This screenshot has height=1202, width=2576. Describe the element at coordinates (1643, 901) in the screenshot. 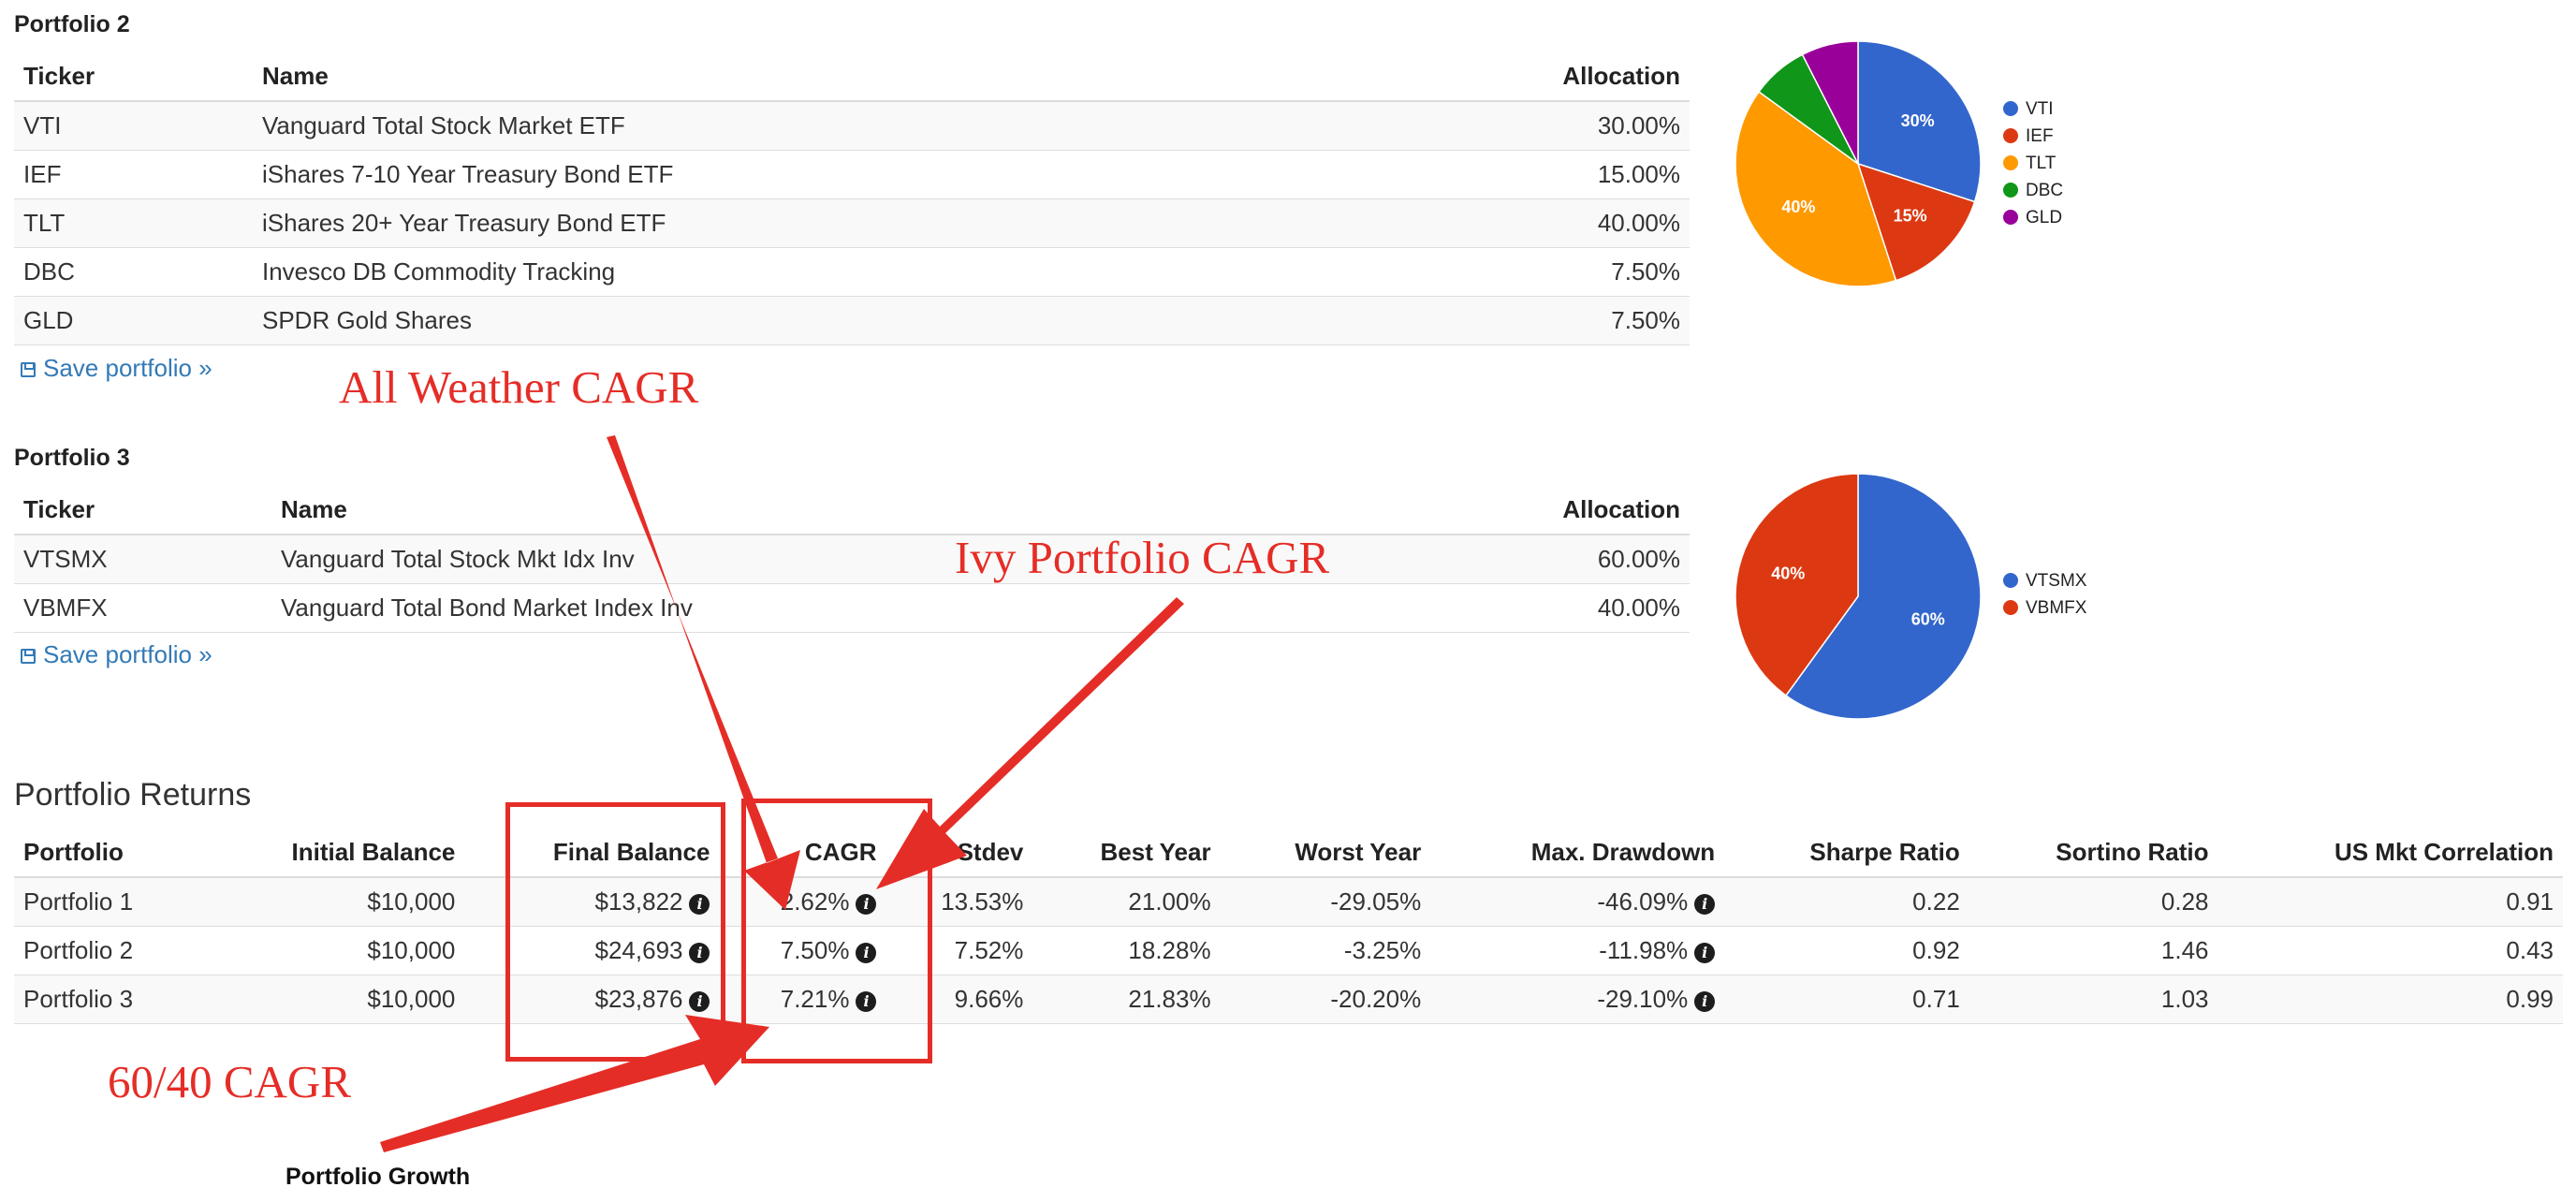

I see `max-drawdown-value: -46.09%` at that location.